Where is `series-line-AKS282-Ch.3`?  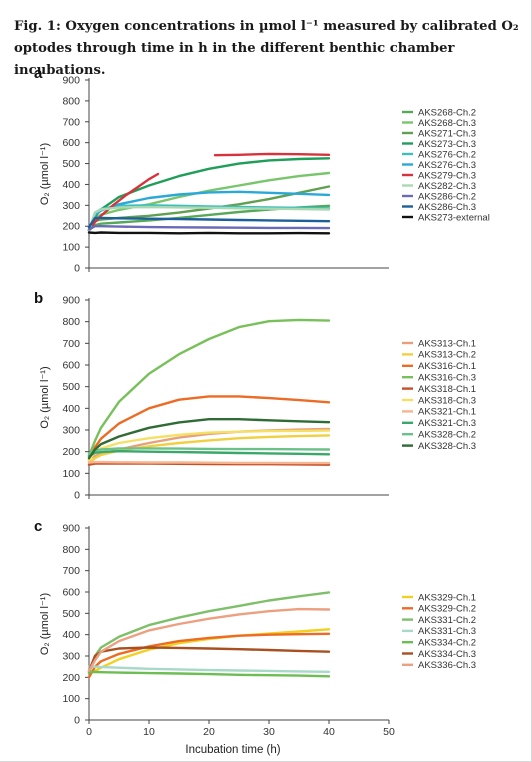
series-line-AKS282-Ch.3 is located at coordinates (209, 218).